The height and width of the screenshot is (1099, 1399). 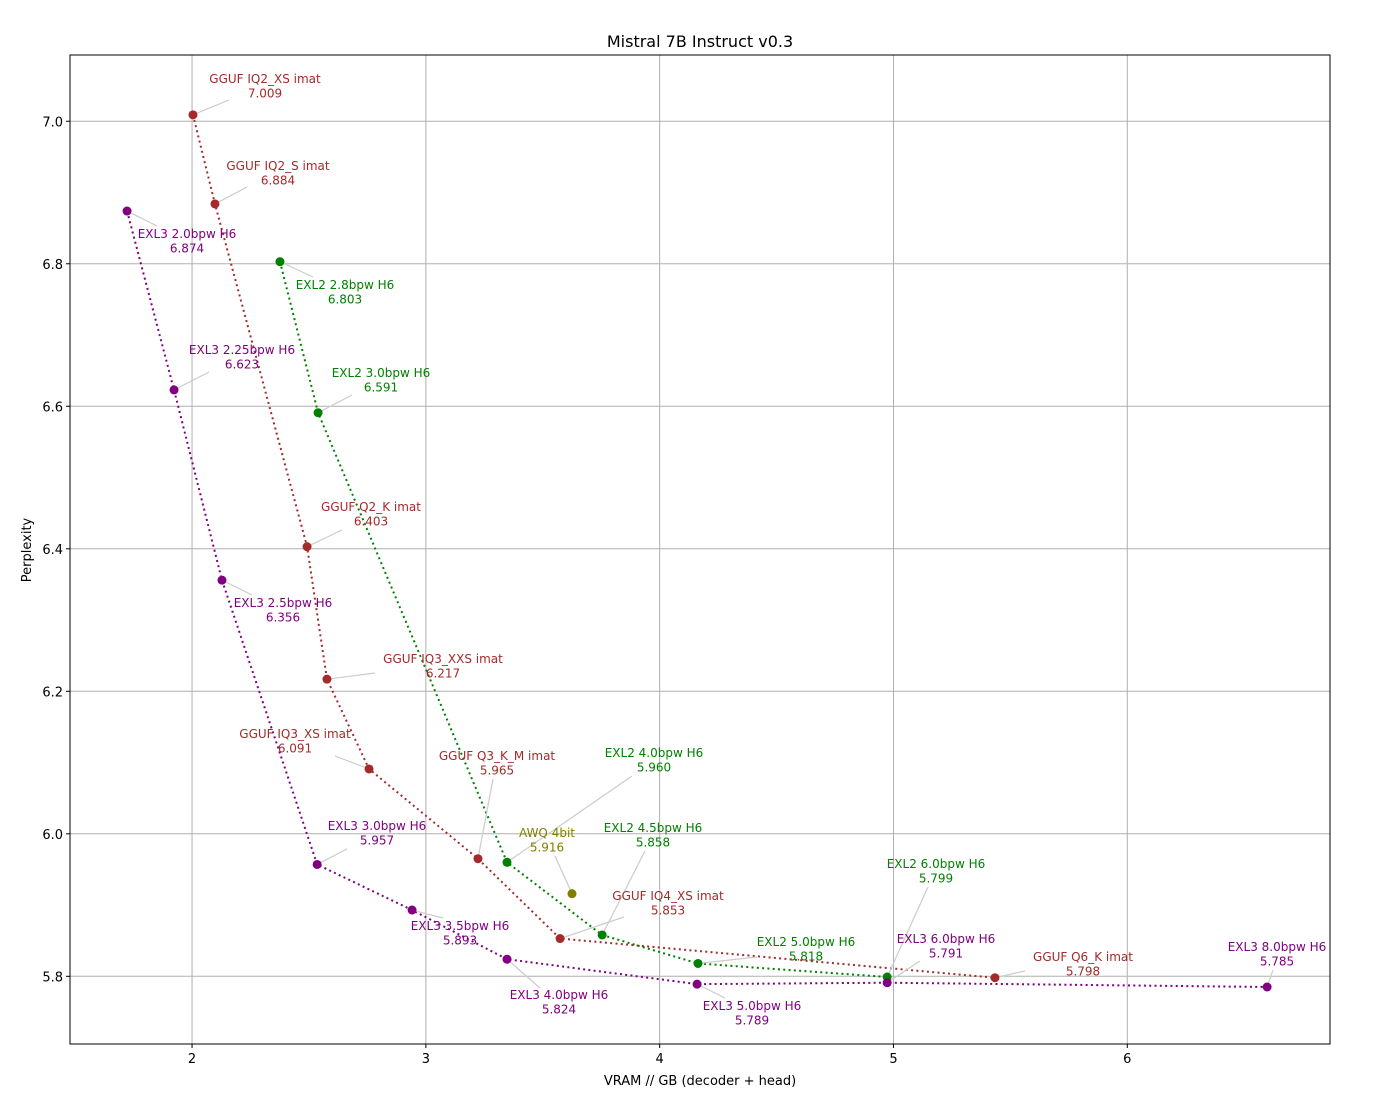 I want to click on point-label: GGUF IQ2_S imat, so click(x=278, y=166).